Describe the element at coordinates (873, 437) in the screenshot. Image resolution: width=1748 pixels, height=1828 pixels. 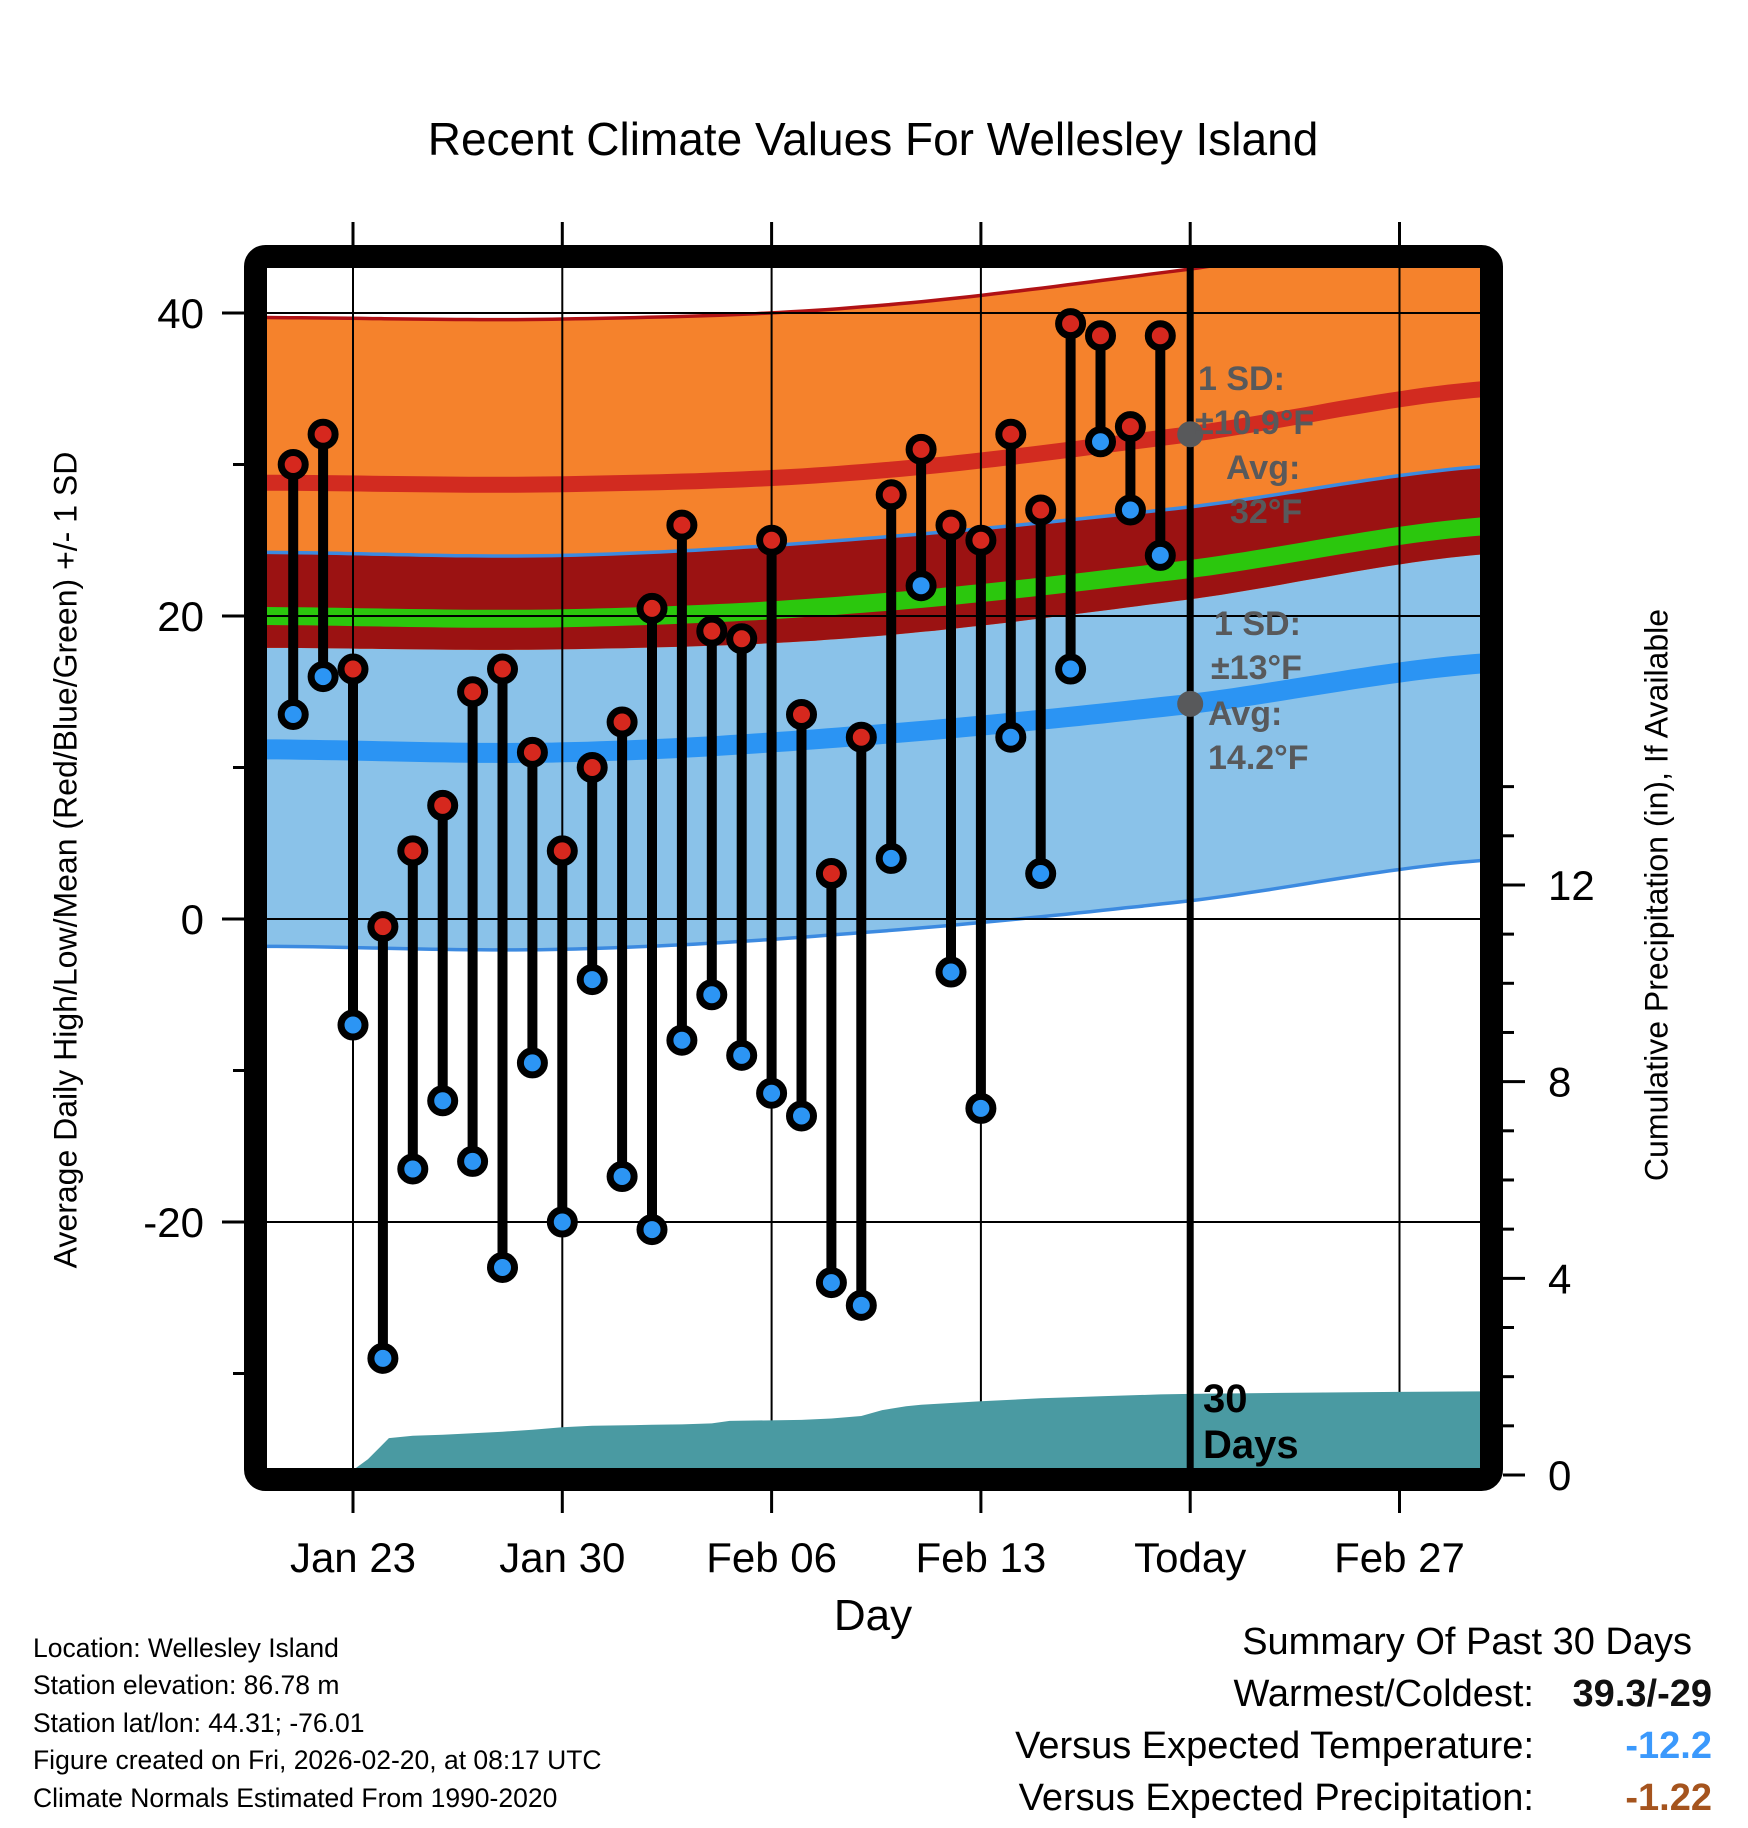
I see `avg-high-line` at that location.